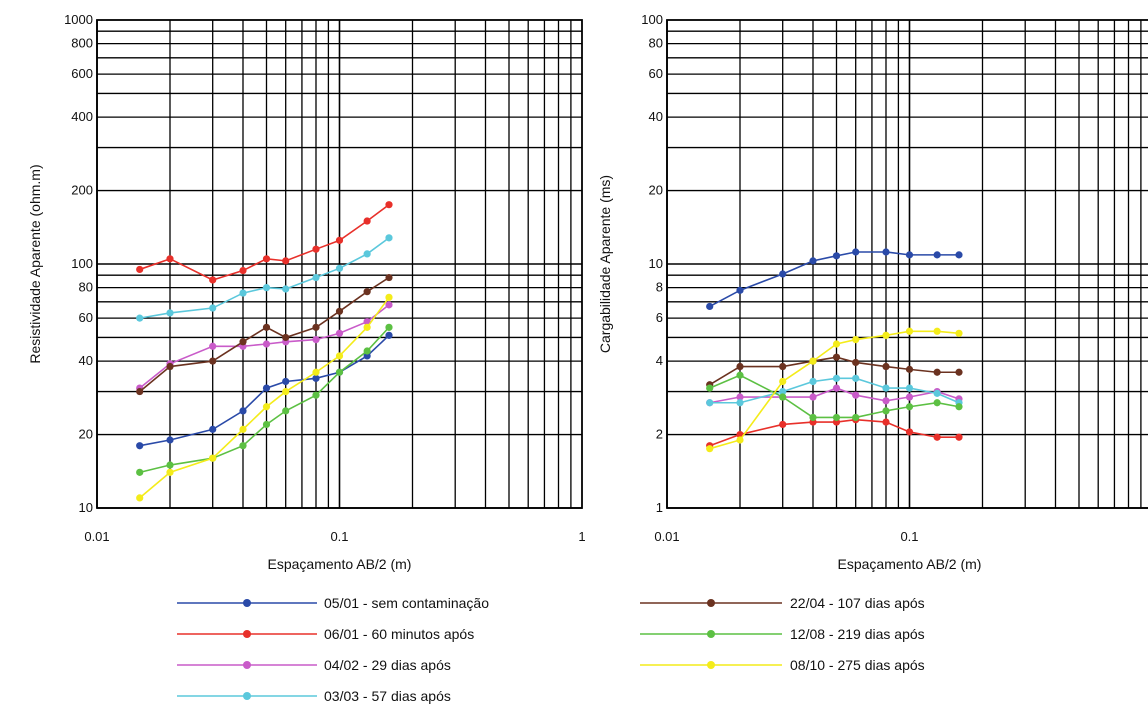 This screenshot has height=712, width=1148. I want to click on legend-item: 22/04 - 107 dias após, so click(782, 603).